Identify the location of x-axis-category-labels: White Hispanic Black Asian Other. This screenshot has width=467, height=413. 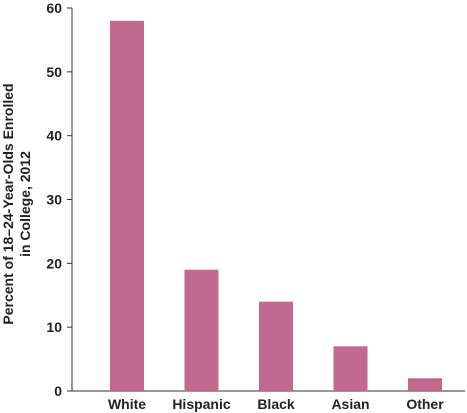
(276, 404).